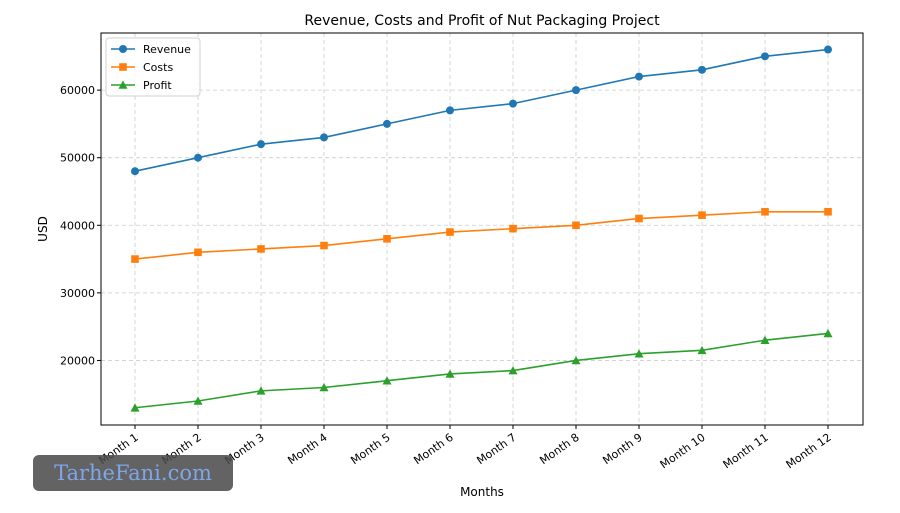 The height and width of the screenshot is (513, 900). Describe the element at coordinates (559, 449) in the screenshot. I see `x-tick-label: Month 8` at that location.